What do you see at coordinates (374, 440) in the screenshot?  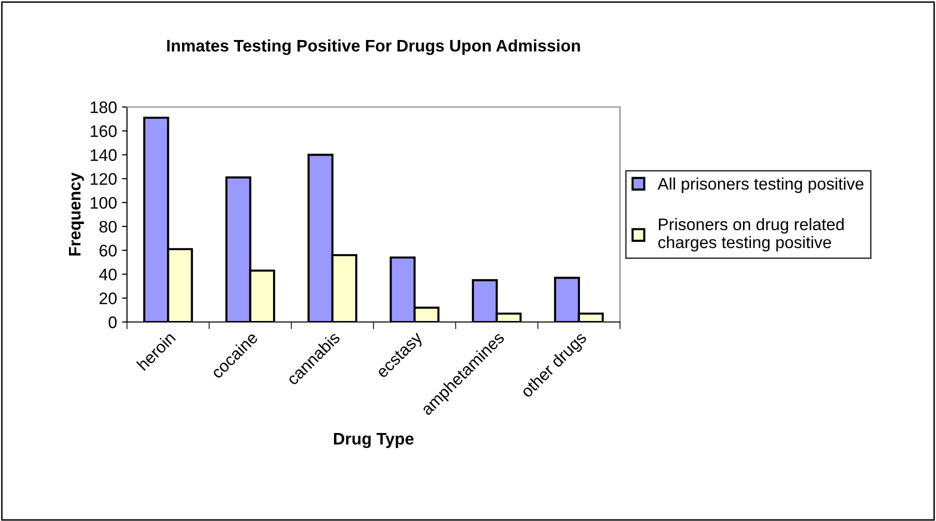 I see `x-axis-title: Drug Type` at bounding box center [374, 440].